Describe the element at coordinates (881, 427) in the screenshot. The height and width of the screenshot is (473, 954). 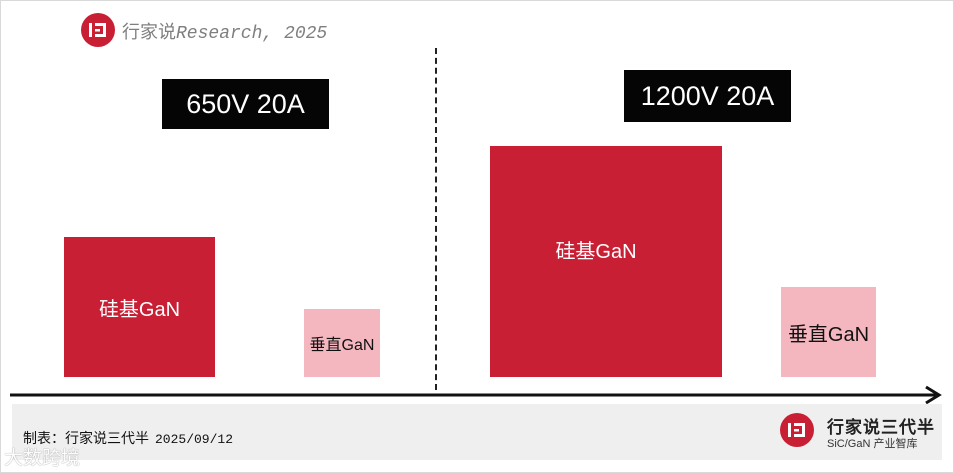
I see `footer-brand-name: 行家说三代半` at that location.